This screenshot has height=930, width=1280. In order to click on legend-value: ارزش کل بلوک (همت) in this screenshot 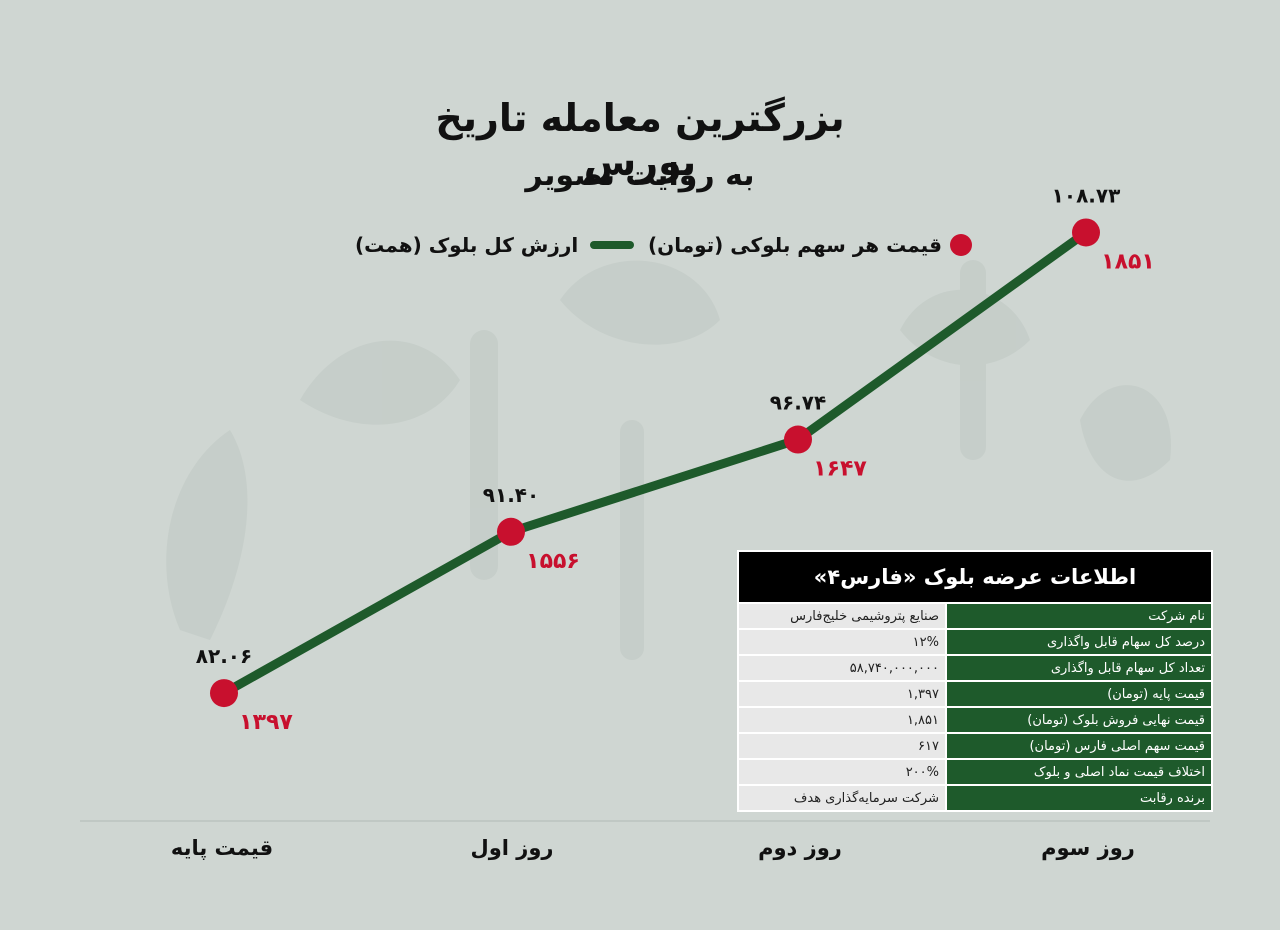, I will do `click(495, 245)`.